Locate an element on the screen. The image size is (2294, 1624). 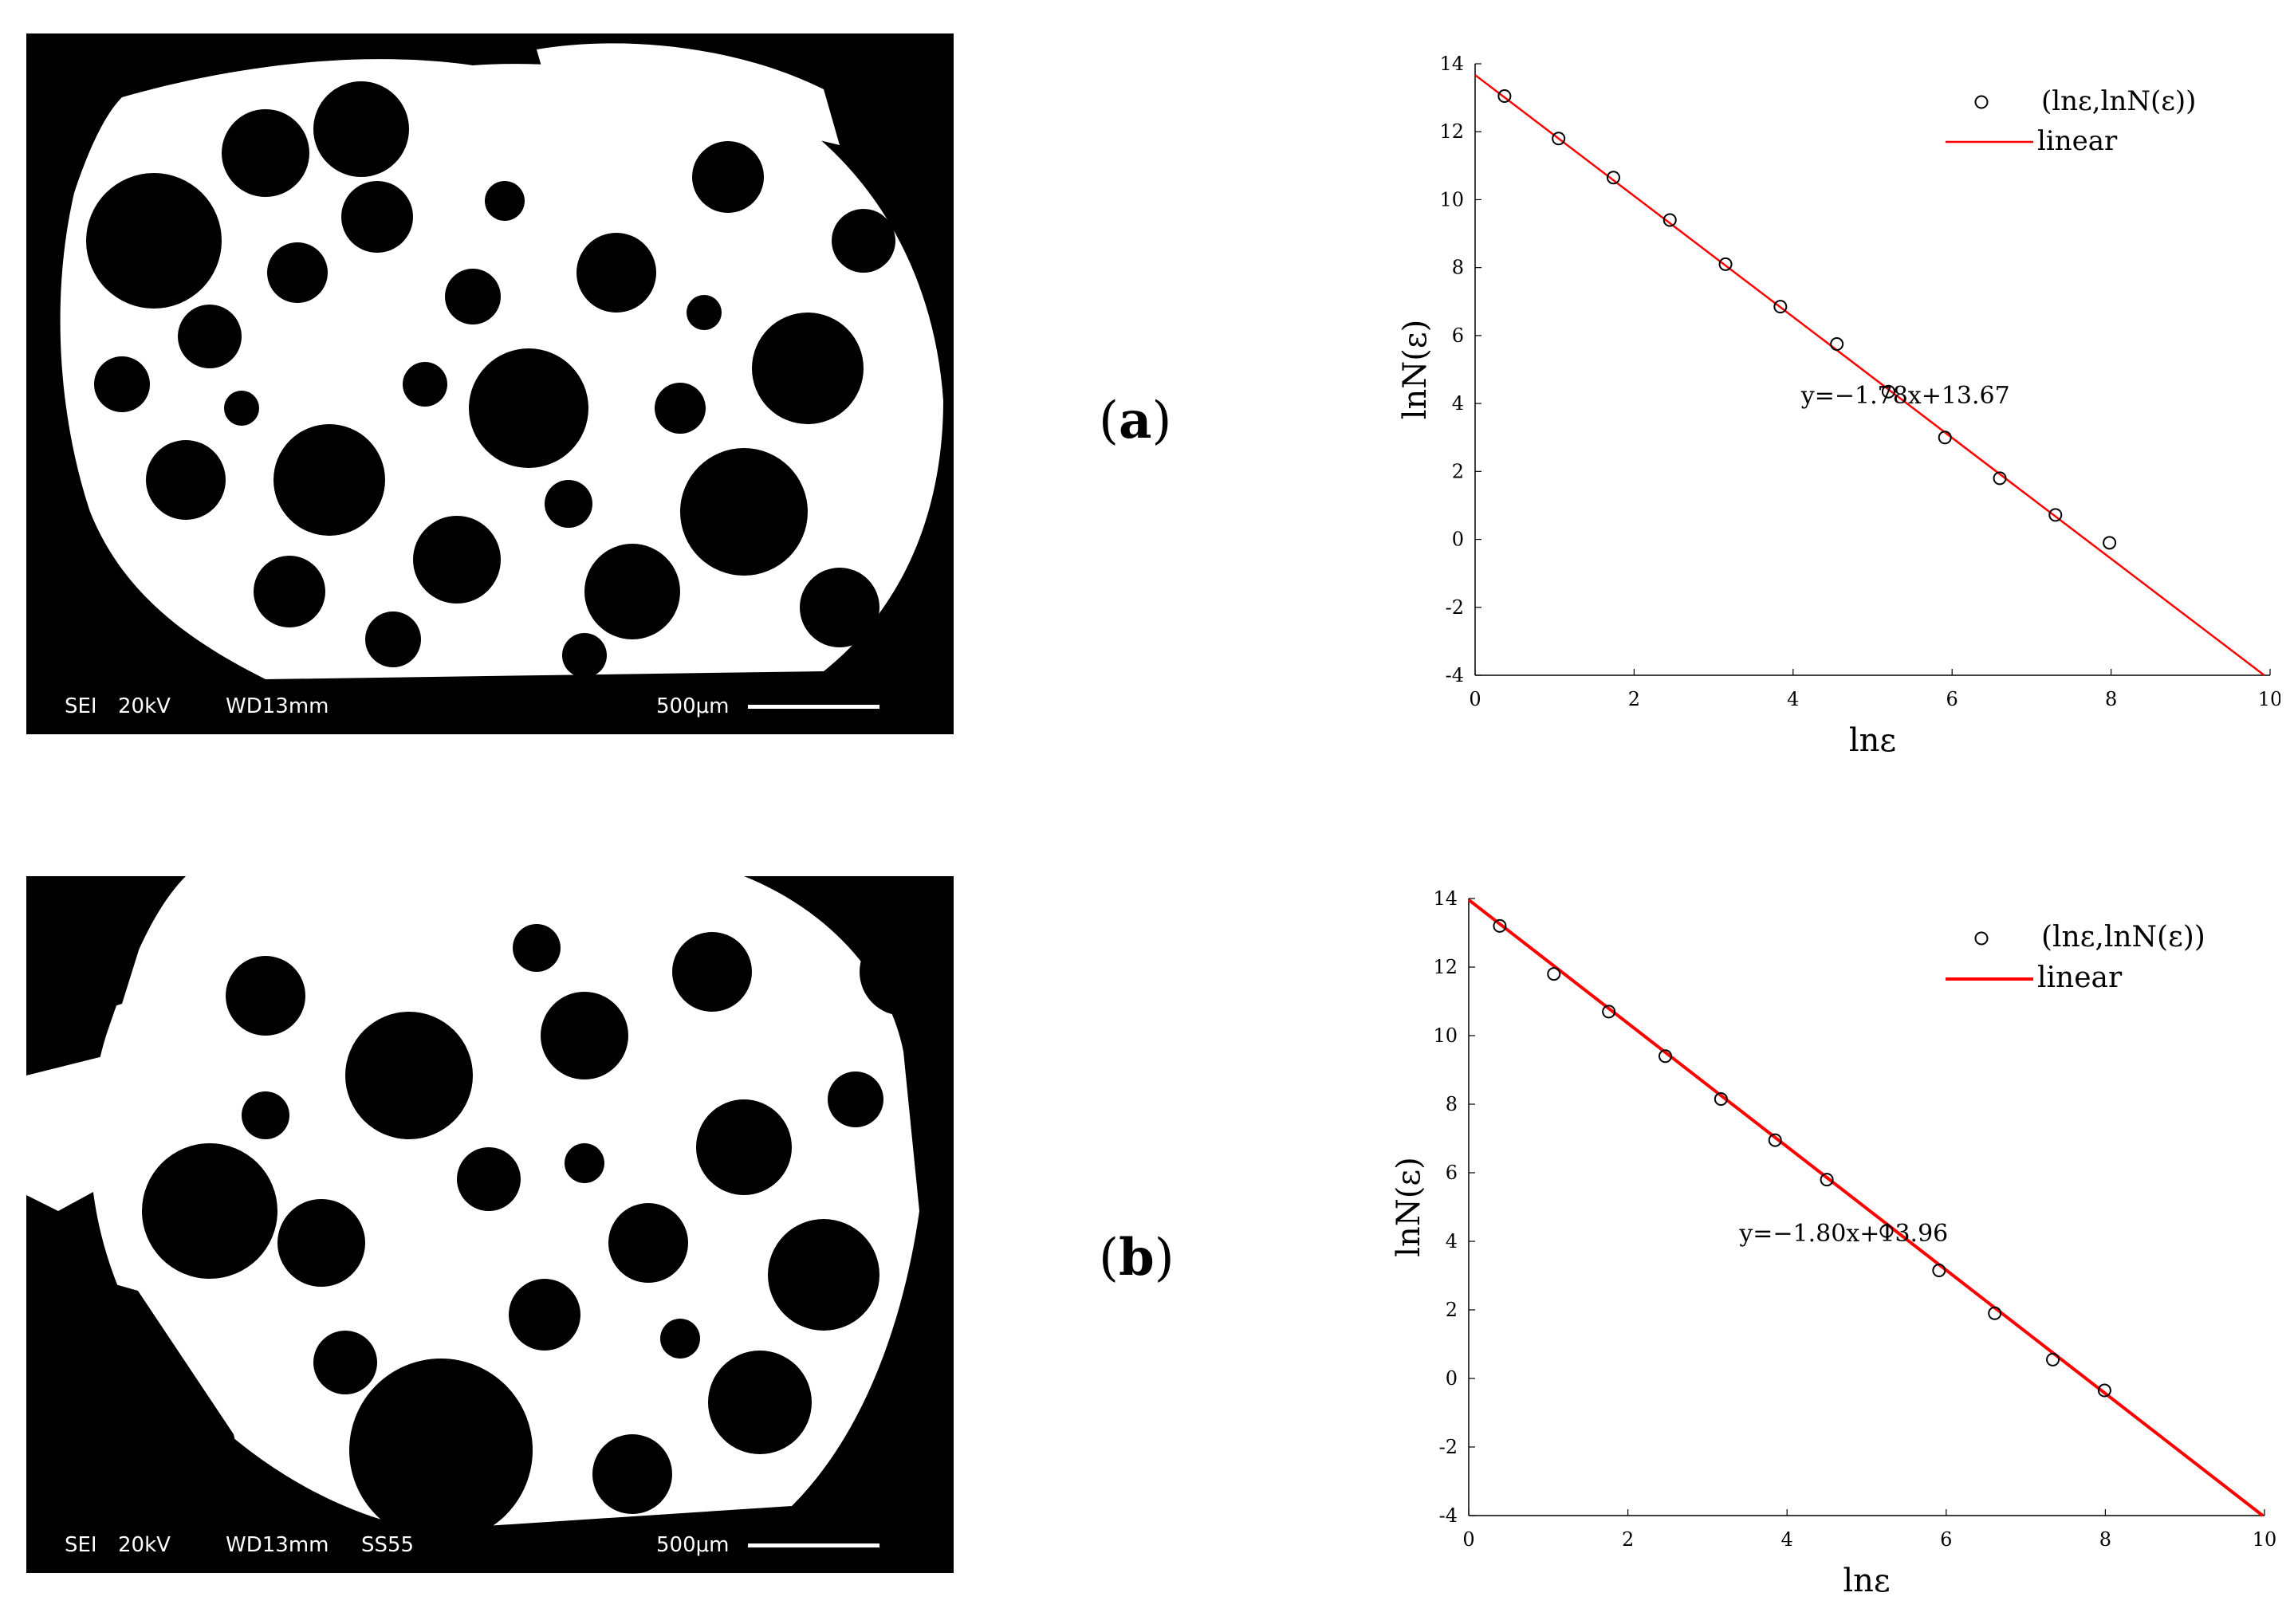
fit-line-a is located at coordinates (1870, 375).